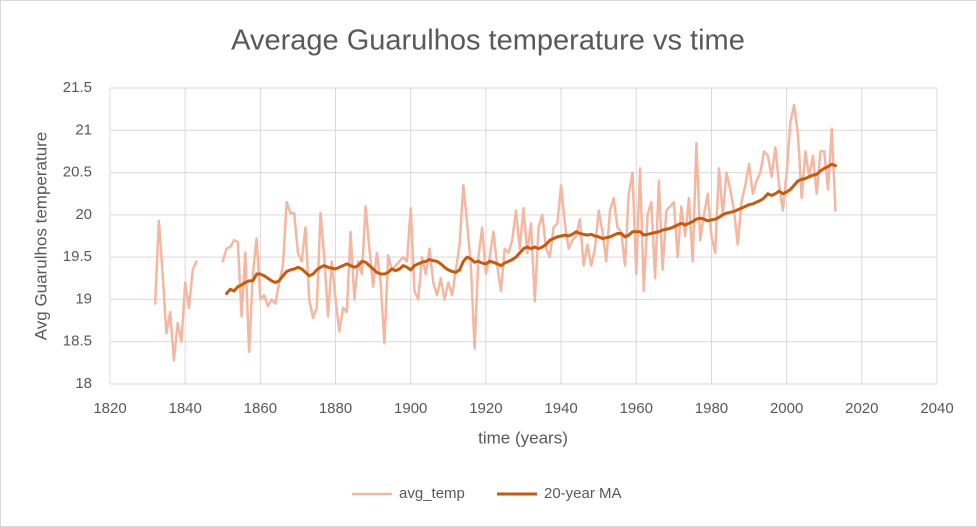 This screenshot has width=977, height=527. What do you see at coordinates (861, 408) in the screenshot?
I see `x-tick-label: 2020` at bounding box center [861, 408].